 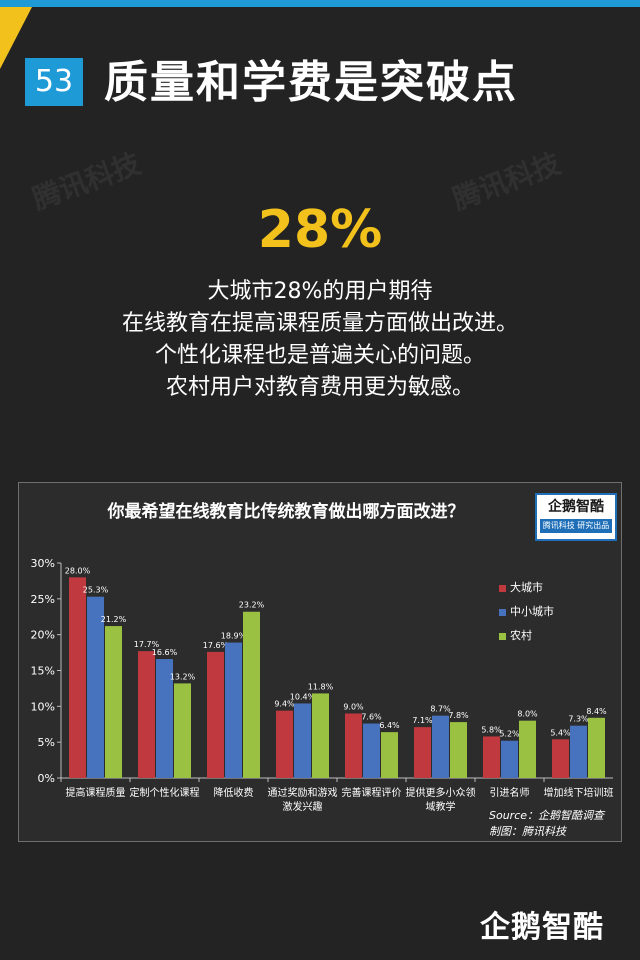 I want to click on bar-value-label: 8.0%, so click(x=527, y=714).